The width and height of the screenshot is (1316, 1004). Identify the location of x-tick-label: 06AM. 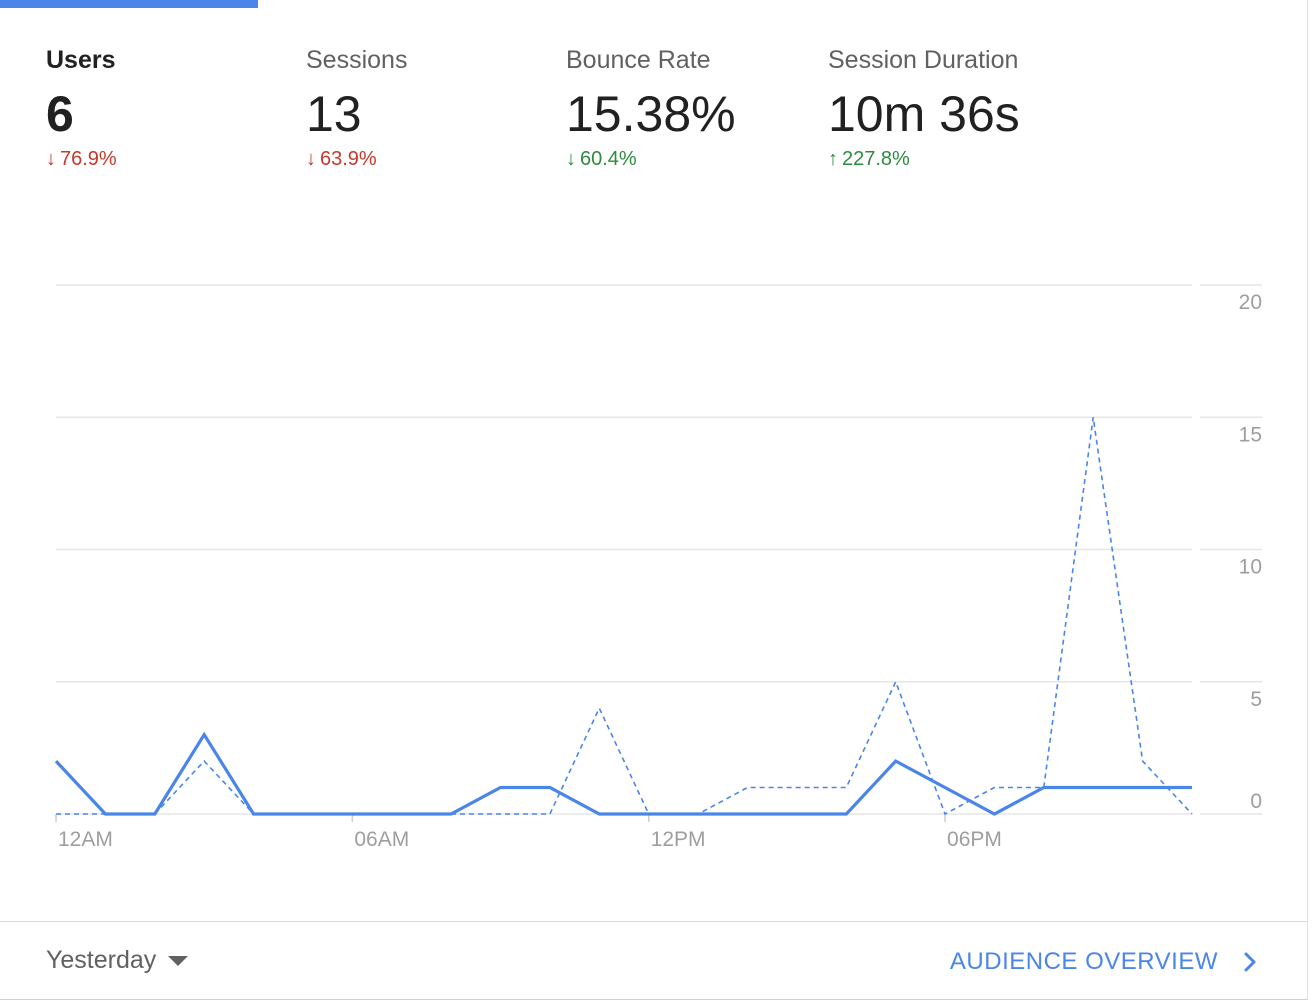
(381, 839).